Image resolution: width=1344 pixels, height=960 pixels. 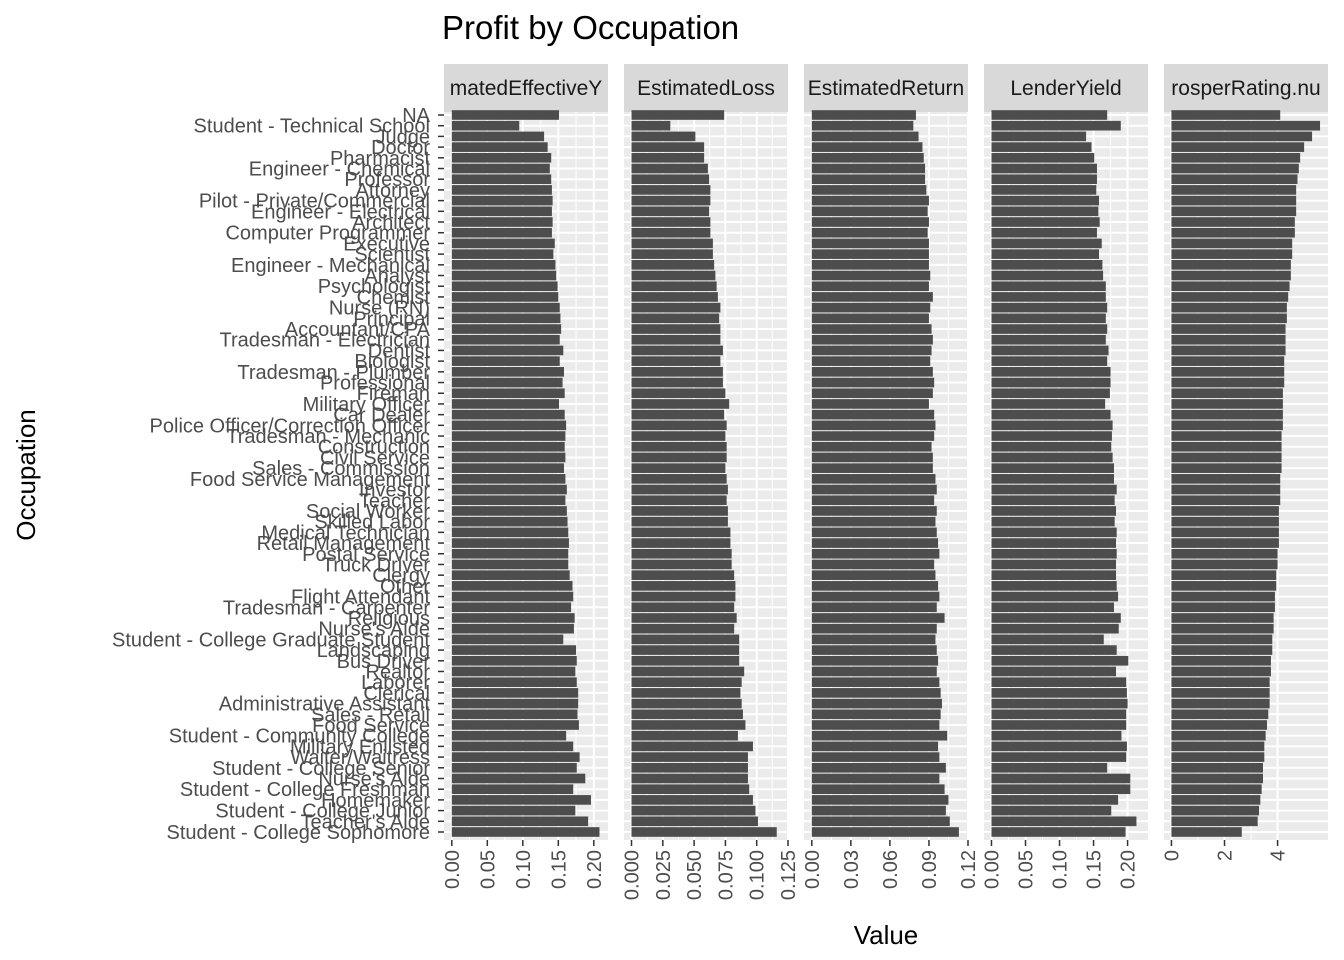 What do you see at coordinates (384, 662) in the screenshot?
I see `y-category-label: Bus Driver` at bounding box center [384, 662].